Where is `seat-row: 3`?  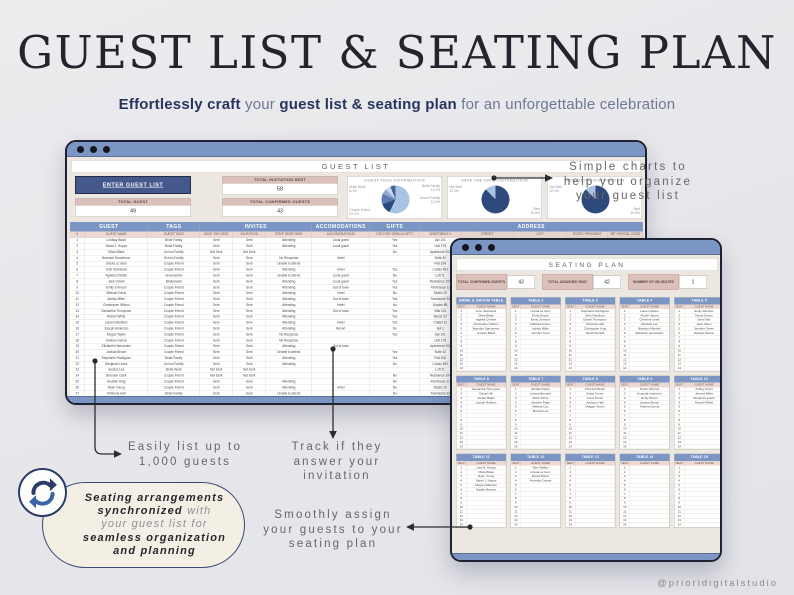 seat-row: 3 is located at coordinates (645, 476).